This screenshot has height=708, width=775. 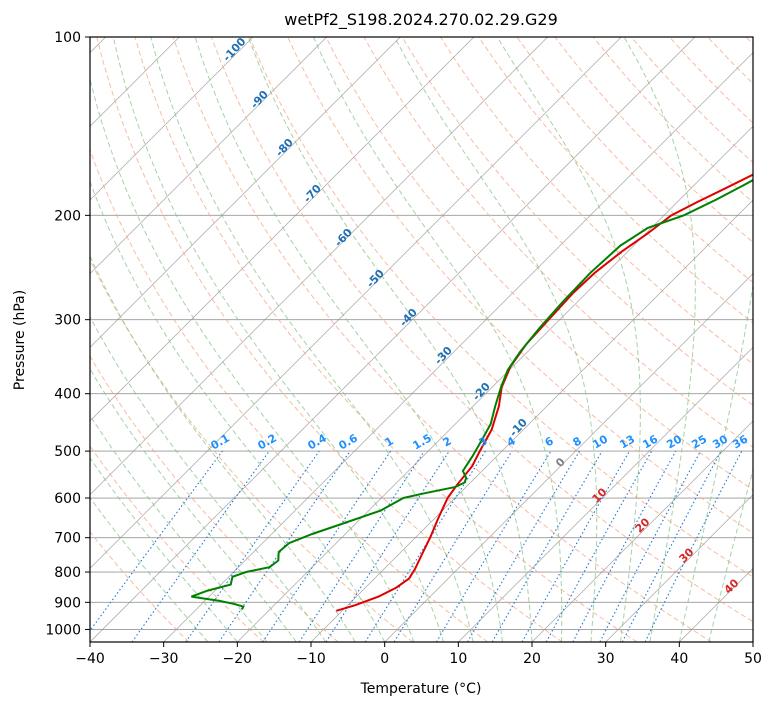 I want to click on x-tick-label: 20, so click(x=532, y=659).